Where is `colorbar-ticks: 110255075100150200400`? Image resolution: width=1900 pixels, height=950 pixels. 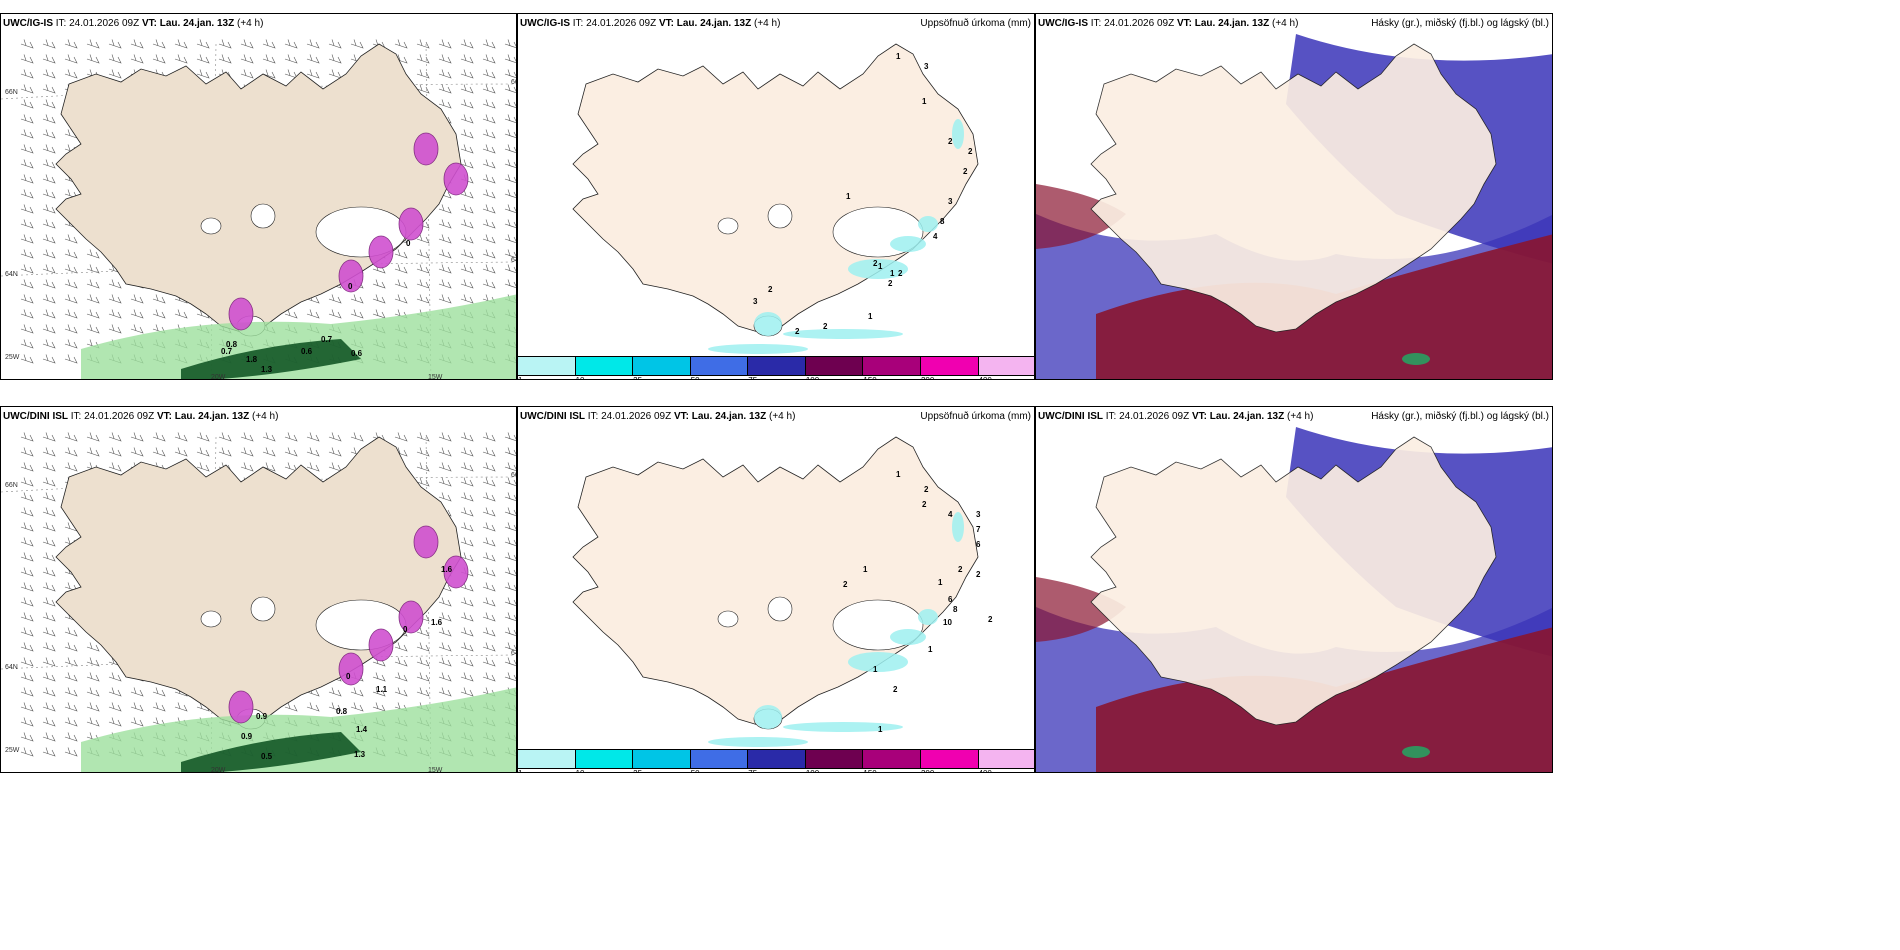 colorbar-ticks: 110255075100150200400 is located at coordinates (776, 377).